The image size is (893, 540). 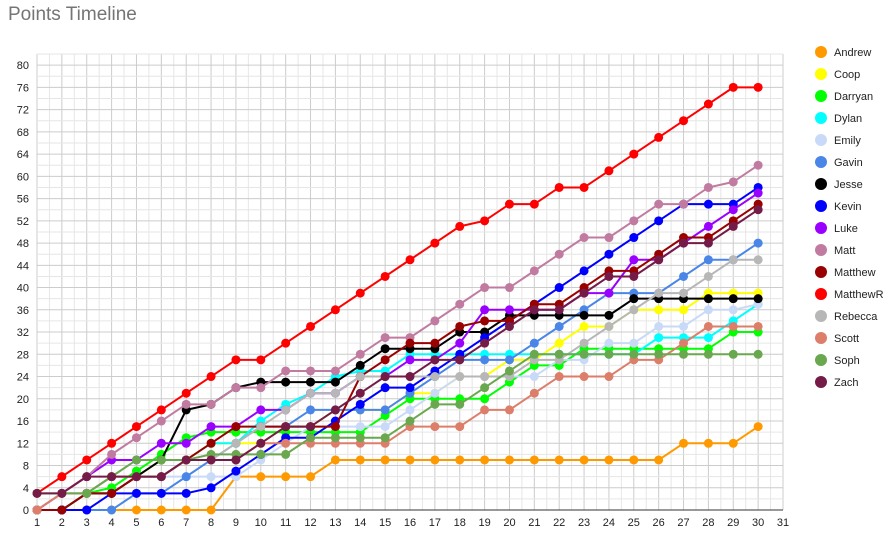 I want to click on legend-item-matt: Matt, so click(x=835, y=250).